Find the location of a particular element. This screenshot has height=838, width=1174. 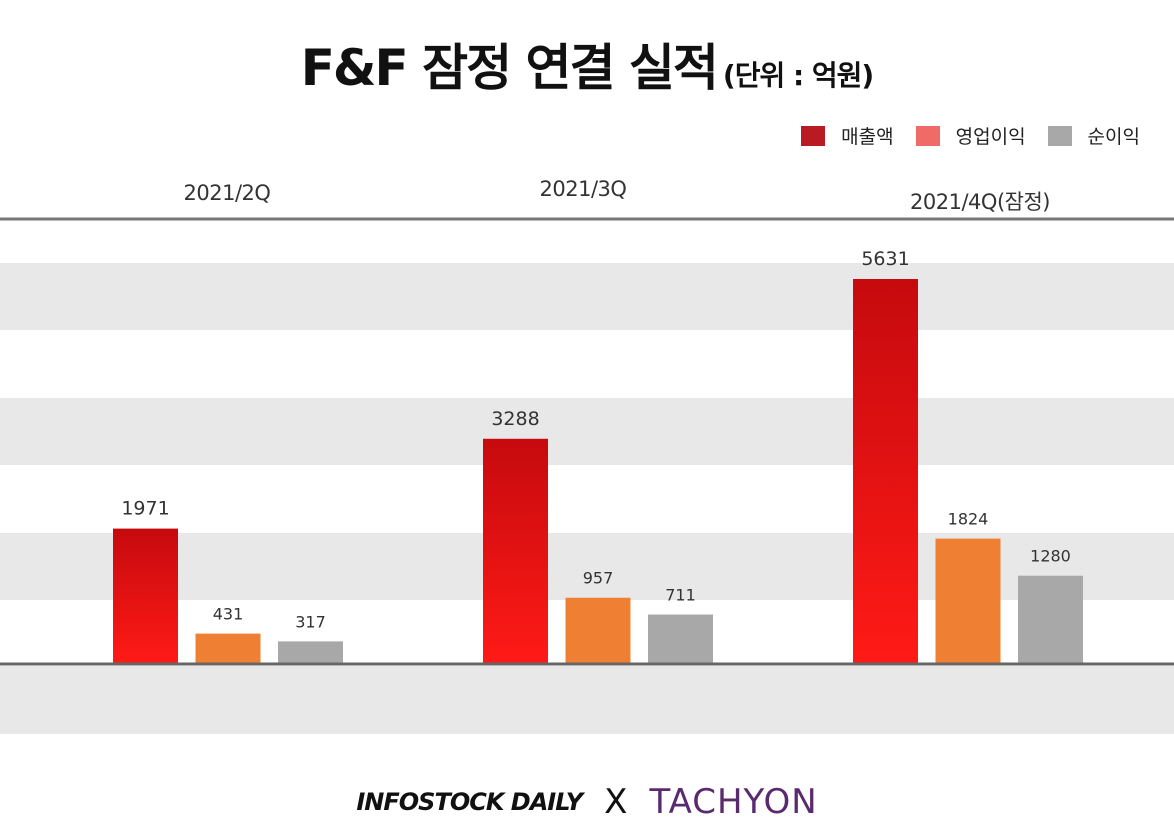

bar-revenue-3q is located at coordinates (515, 550).